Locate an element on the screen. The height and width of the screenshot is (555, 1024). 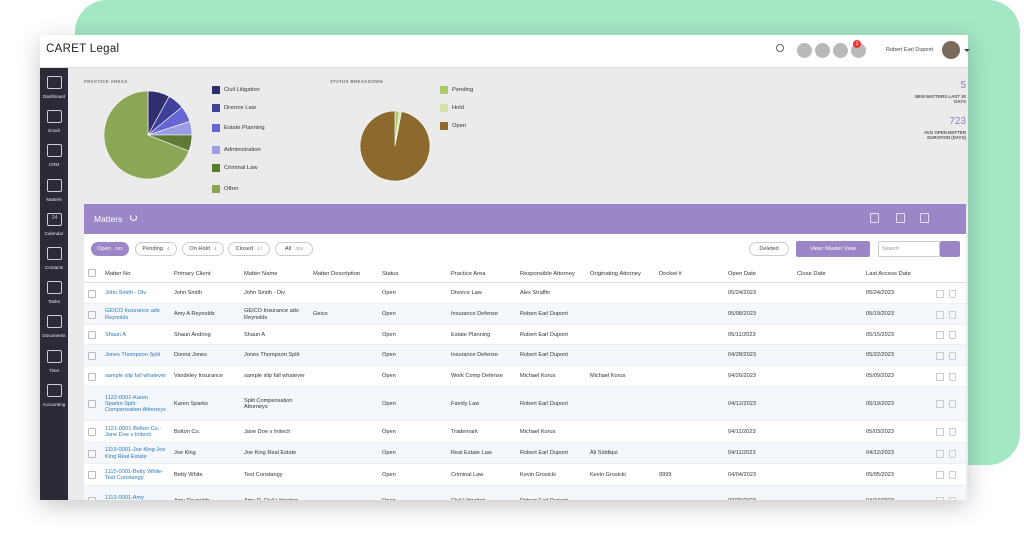
filter-pill: Pending 4 is located at coordinates (156, 249).